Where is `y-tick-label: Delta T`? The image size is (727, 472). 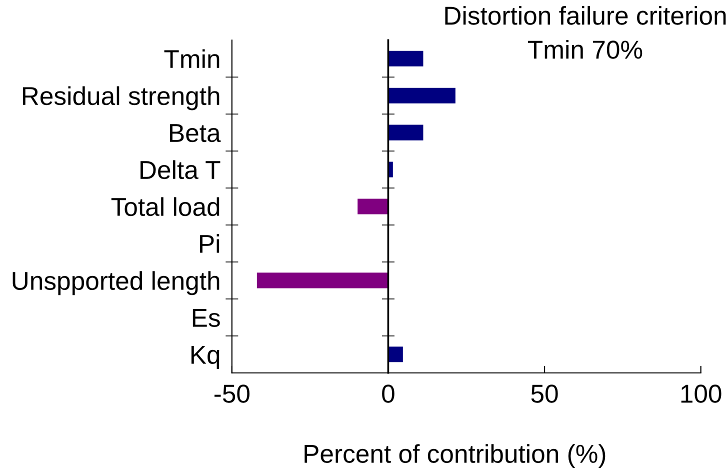
y-tick-label: Delta T is located at coordinates (180, 170).